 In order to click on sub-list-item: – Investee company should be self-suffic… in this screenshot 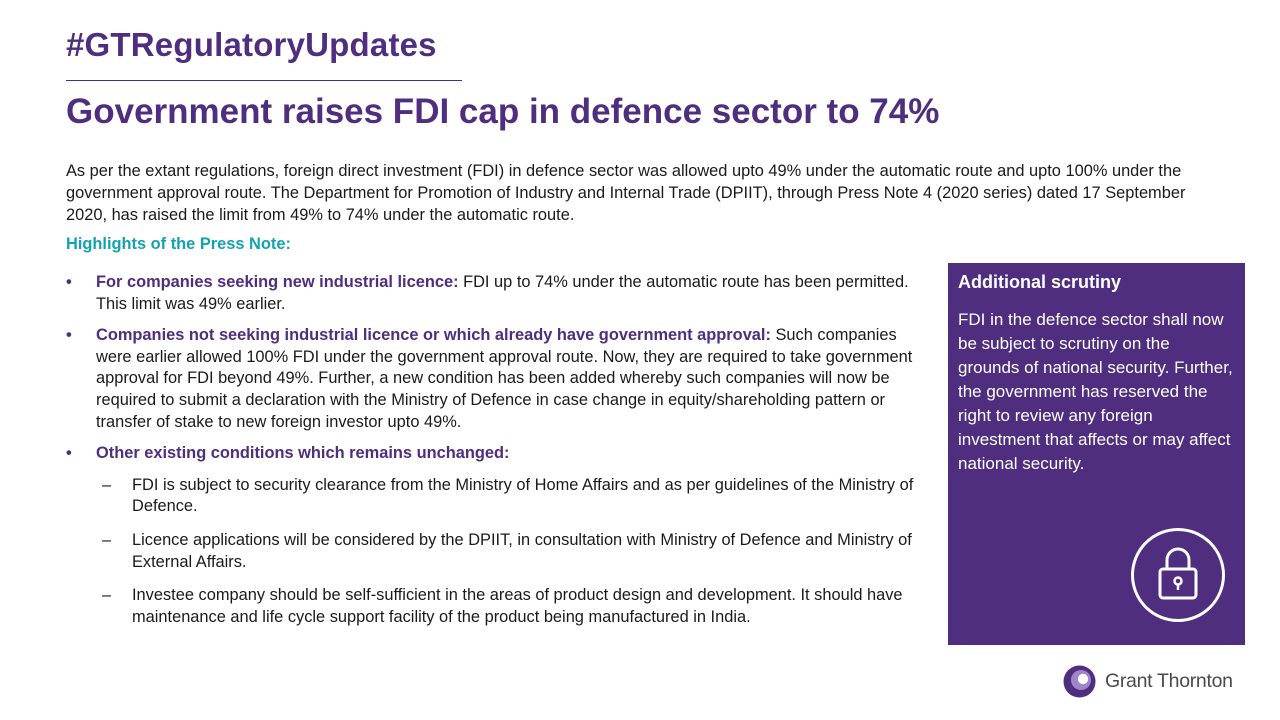, I will do `click(501, 606)`.